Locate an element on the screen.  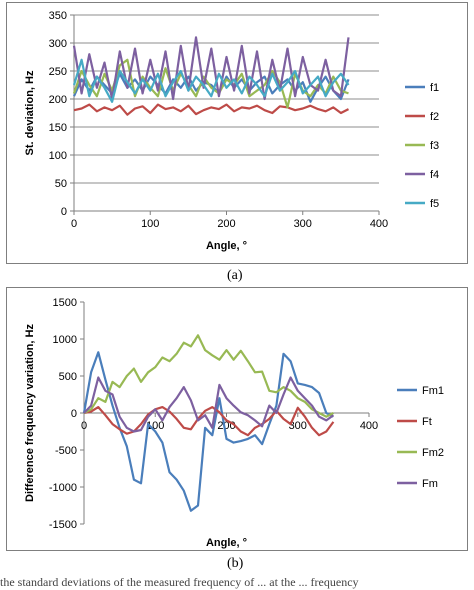
series-line-fm2 is located at coordinates (208, 376).